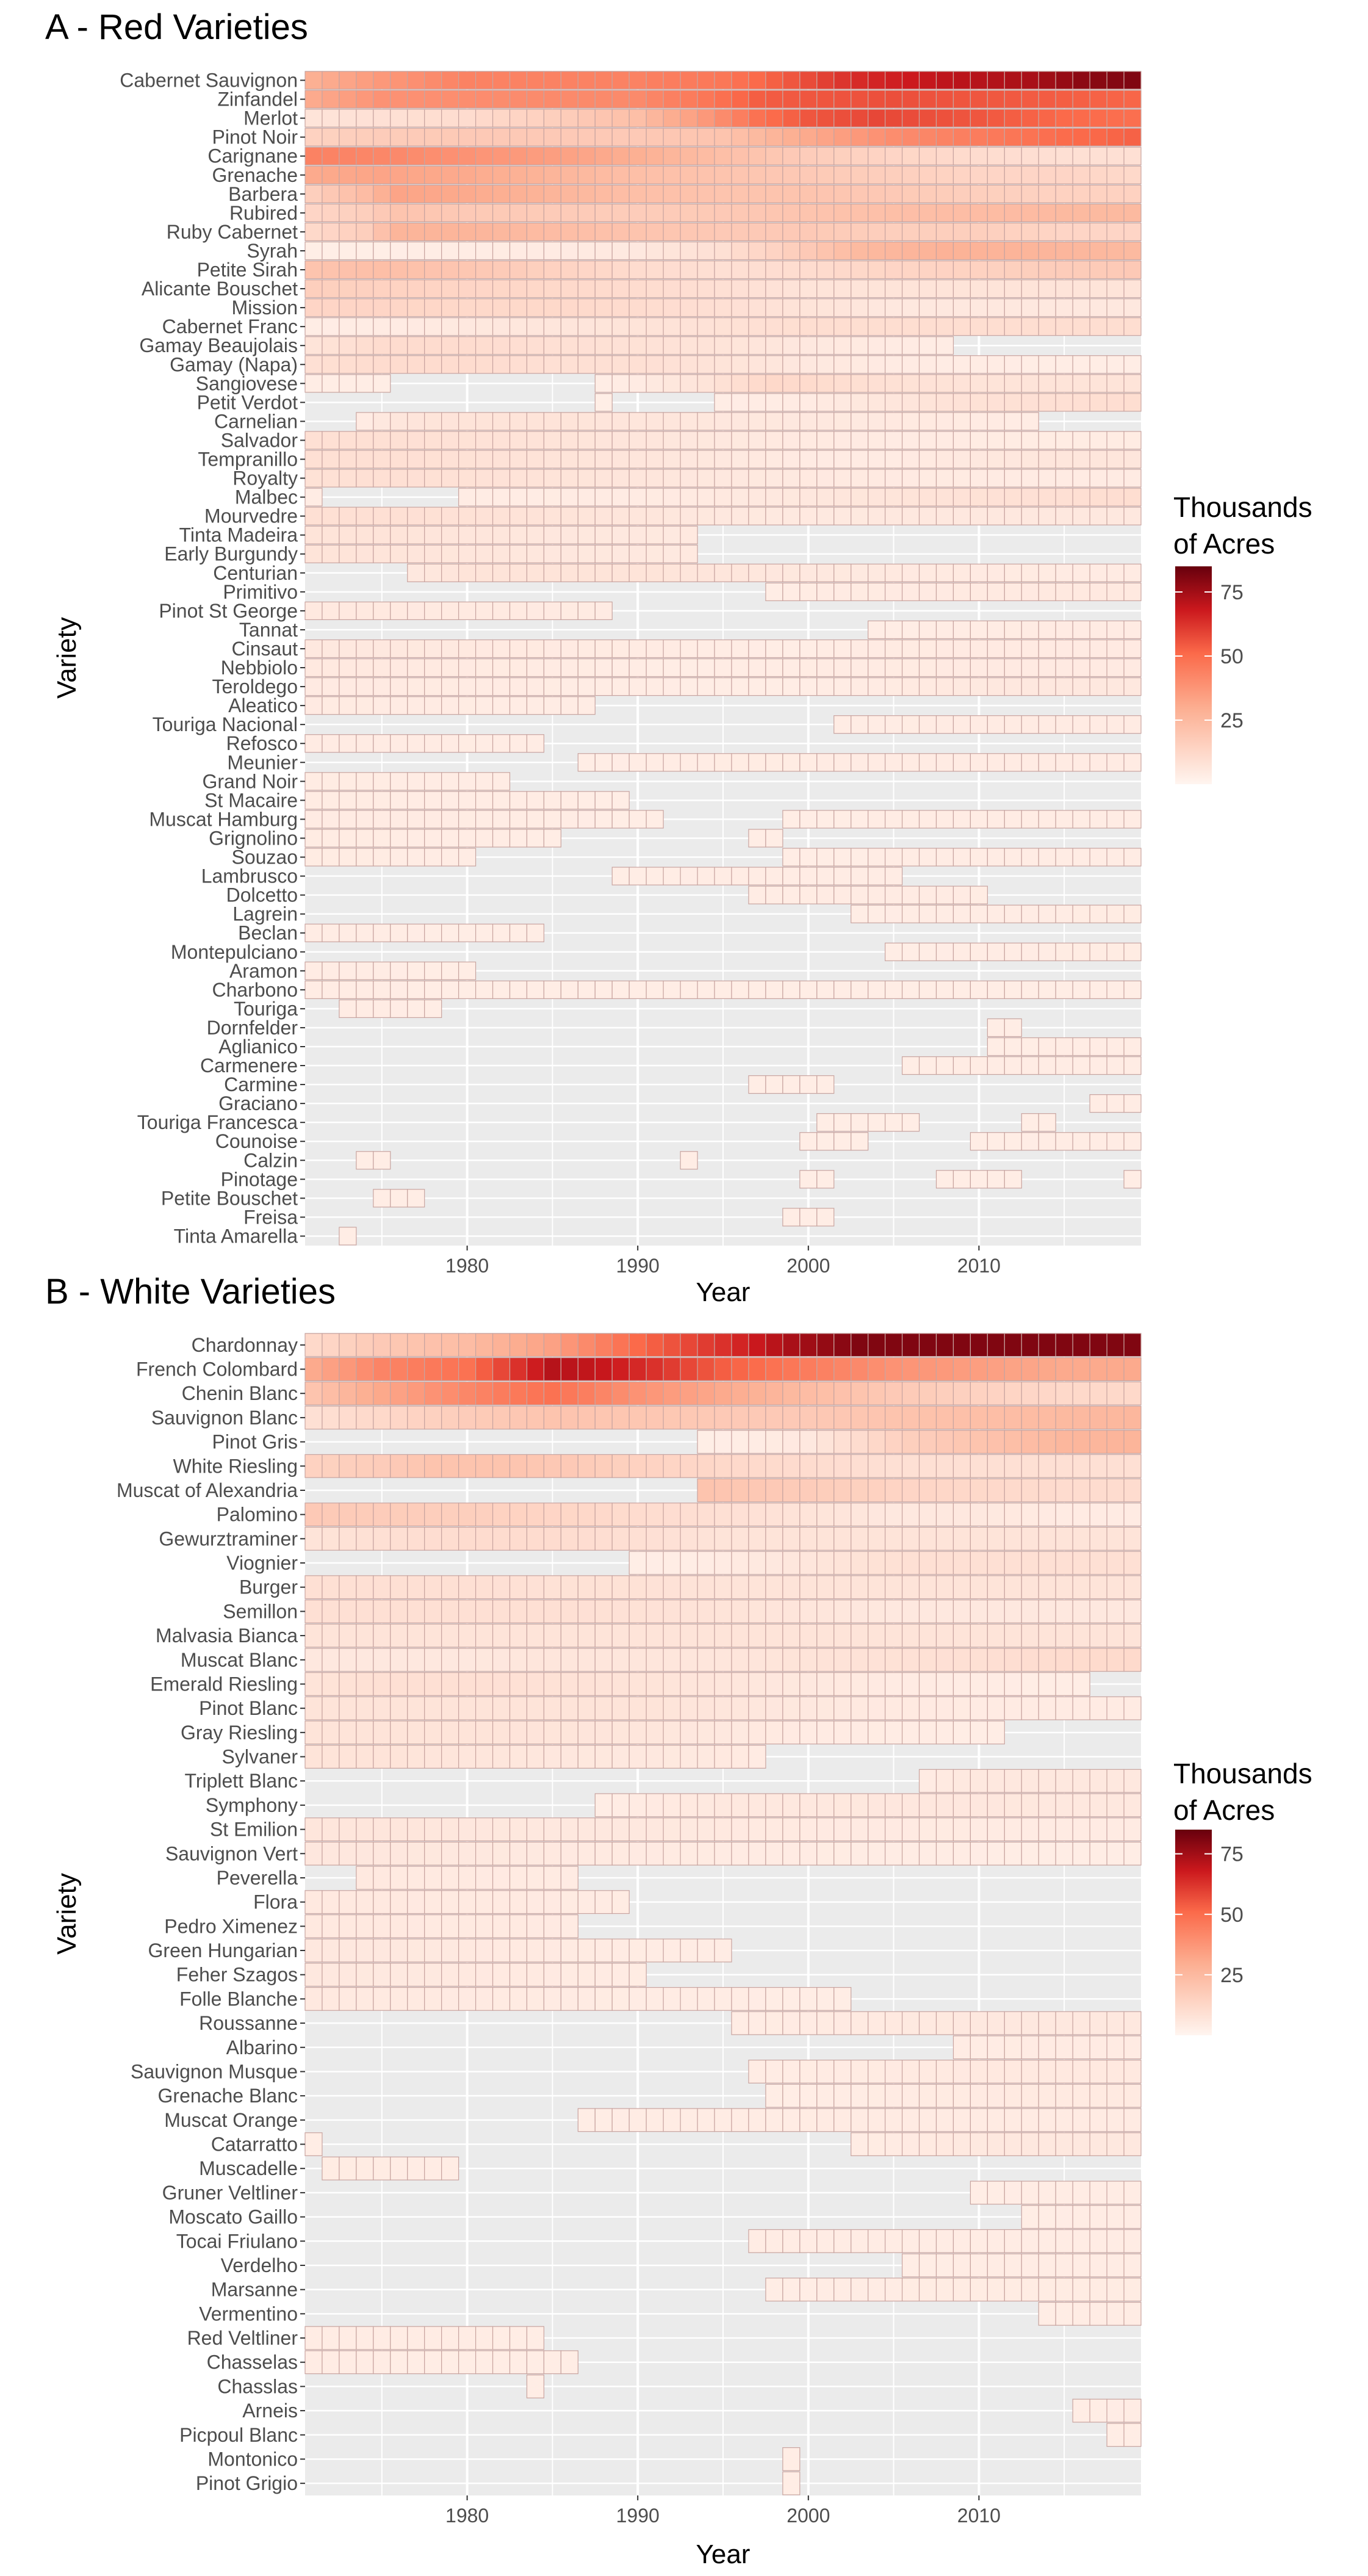  I want to click on y-tick-label: Nebbiolo, so click(259, 668).